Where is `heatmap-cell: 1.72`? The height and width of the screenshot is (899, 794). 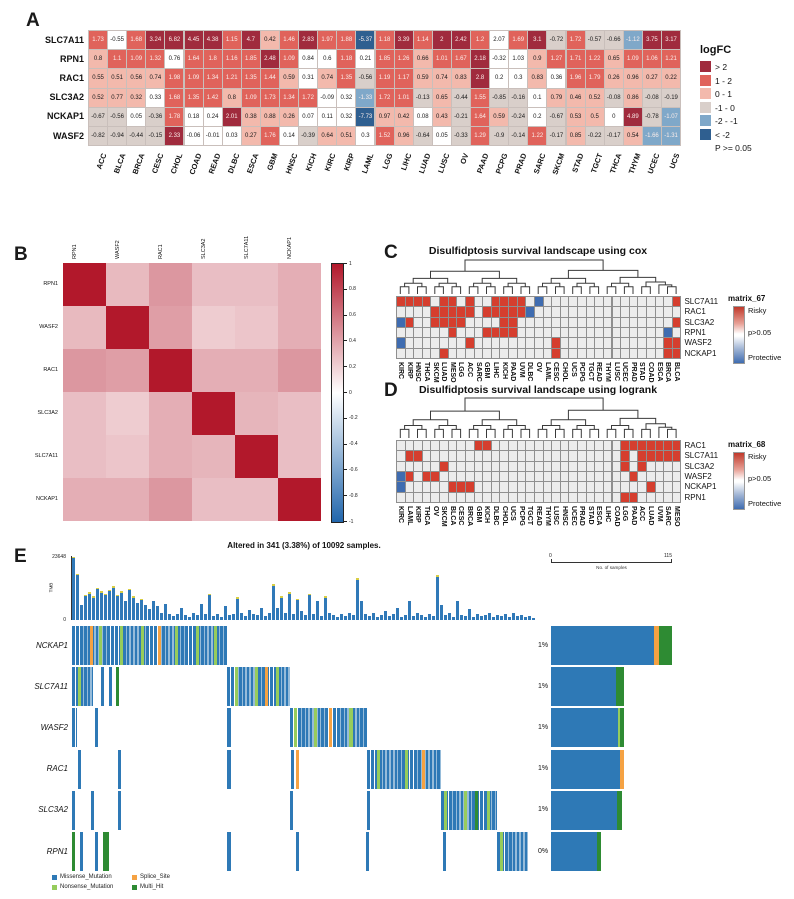
heatmap-cell: 1.72 is located at coordinates (384, 97).